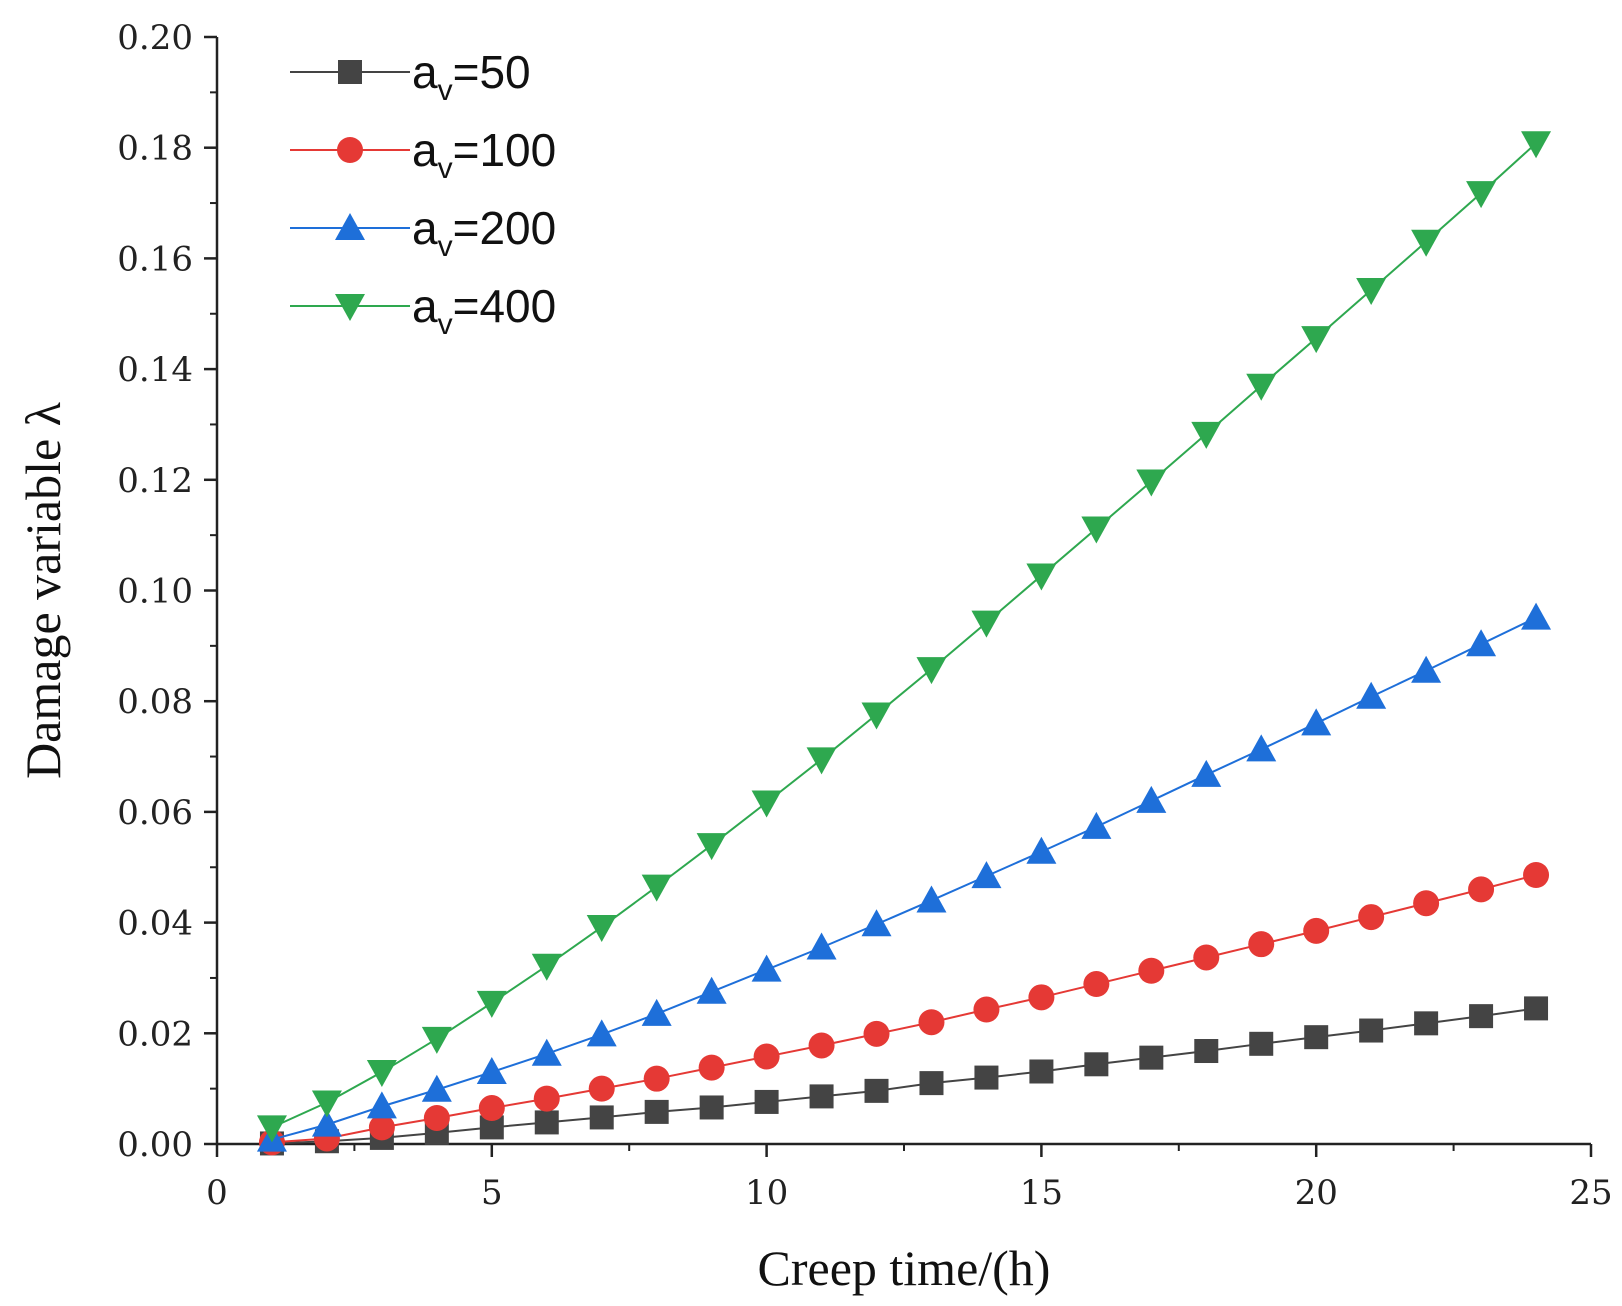  Describe the element at coordinates (484, 310) in the screenshot. I see `legend-label: av=400` at that location.